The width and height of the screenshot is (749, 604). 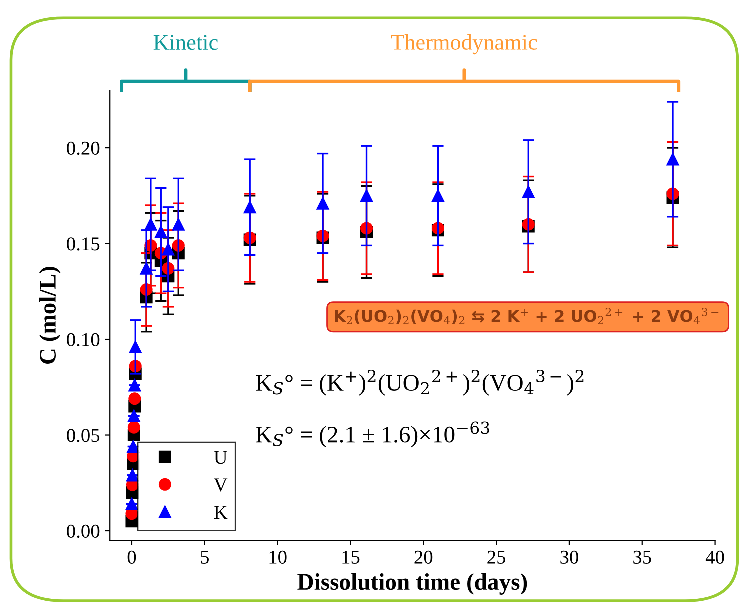 What do you see at coordinates (278, 557) in the screenshot?
I see `x-tick-label: 10` at bounding box center [278, 557].